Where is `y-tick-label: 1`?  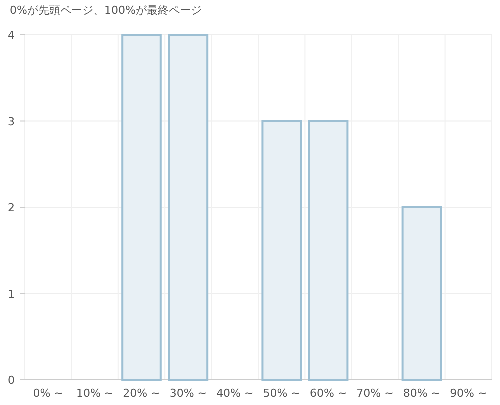
y-tick-label: 1 is located at coordinates (11, 294).